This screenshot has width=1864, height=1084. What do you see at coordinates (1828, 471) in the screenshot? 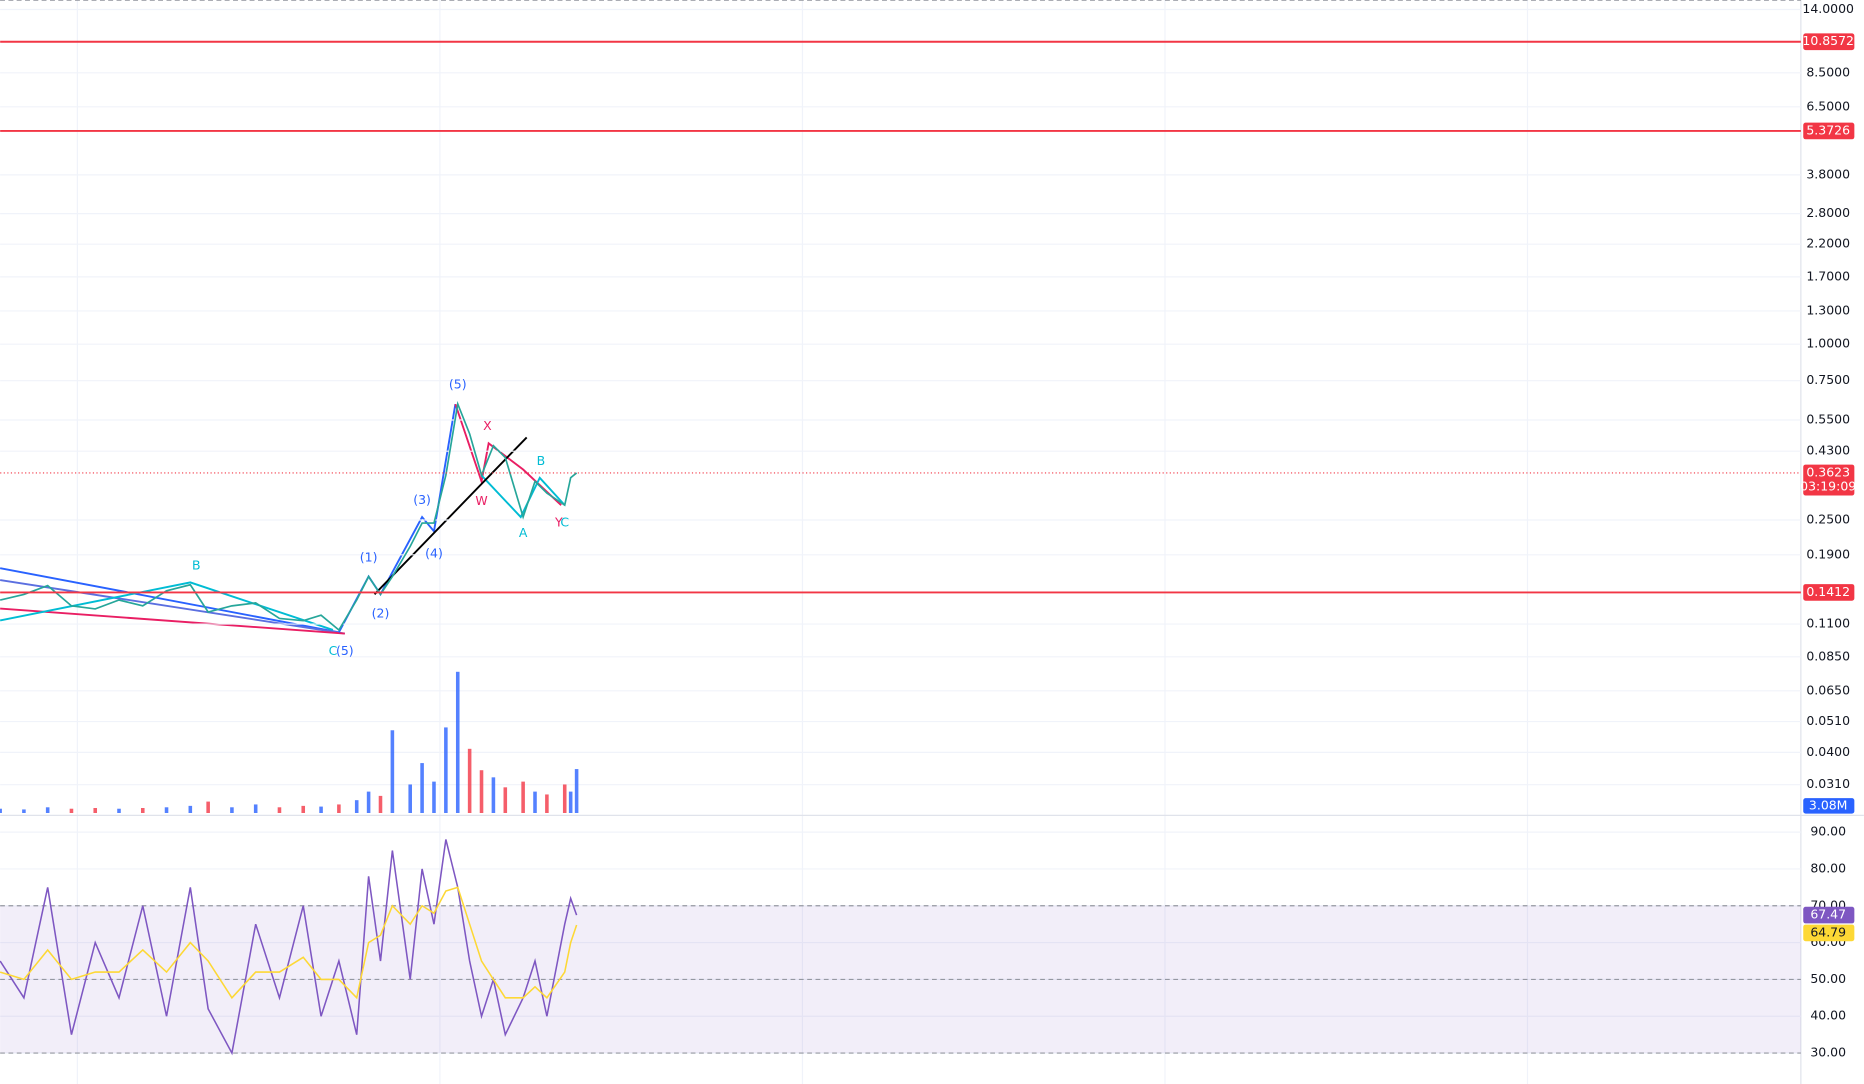
I see `last-price-text: 0.3623` at bounding box center [1828, 471].